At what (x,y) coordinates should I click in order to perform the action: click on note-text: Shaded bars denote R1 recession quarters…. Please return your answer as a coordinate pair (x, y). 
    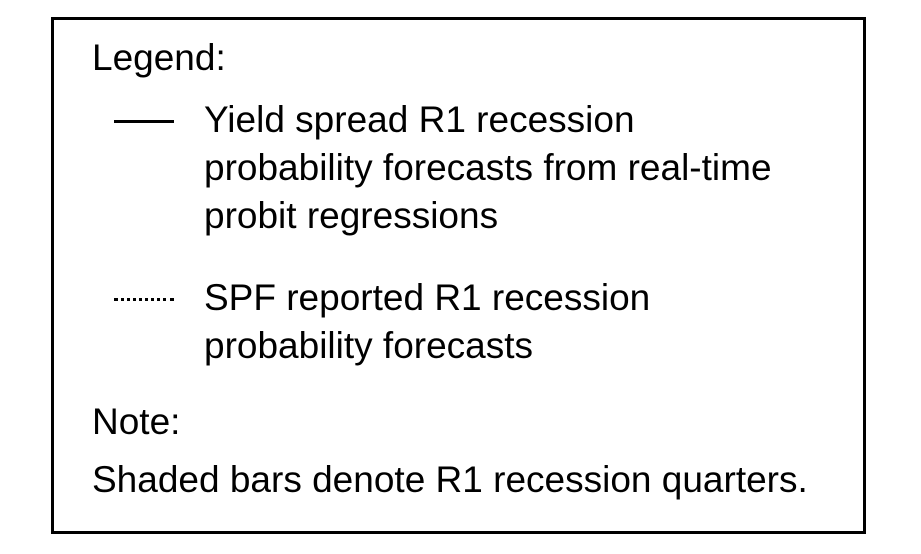
    Looking at the image, I should click on (450, 479).